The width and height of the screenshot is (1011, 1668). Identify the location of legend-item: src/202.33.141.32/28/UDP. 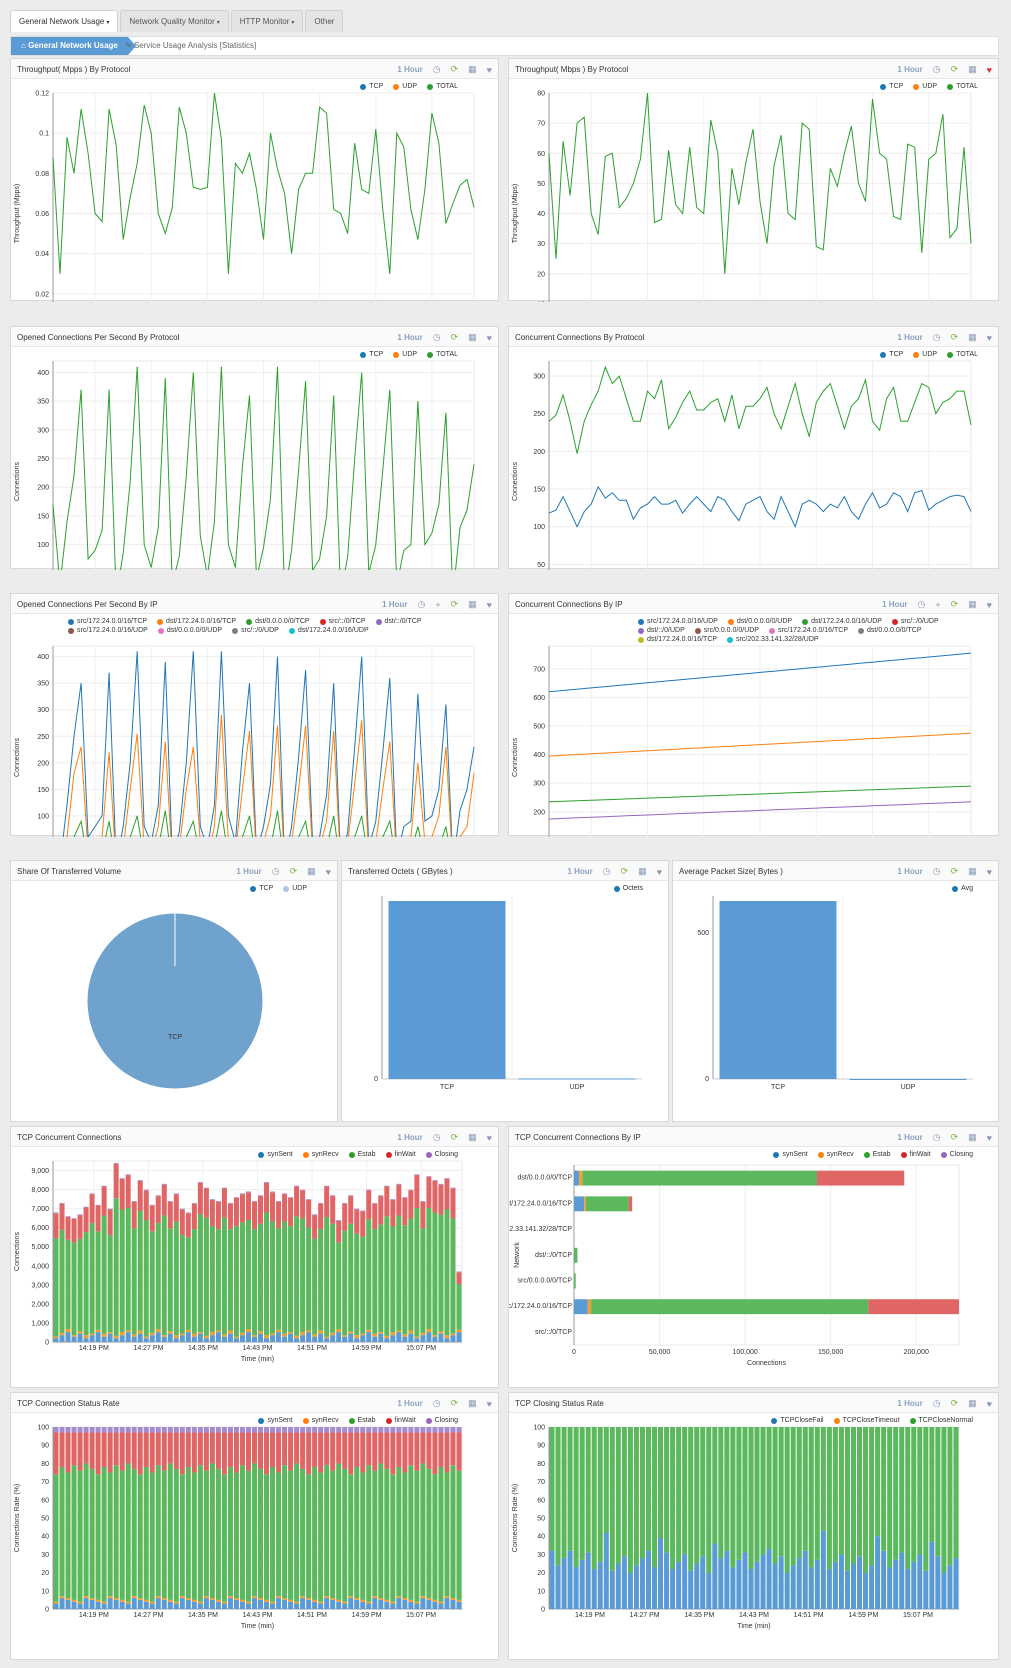
(773, 639).